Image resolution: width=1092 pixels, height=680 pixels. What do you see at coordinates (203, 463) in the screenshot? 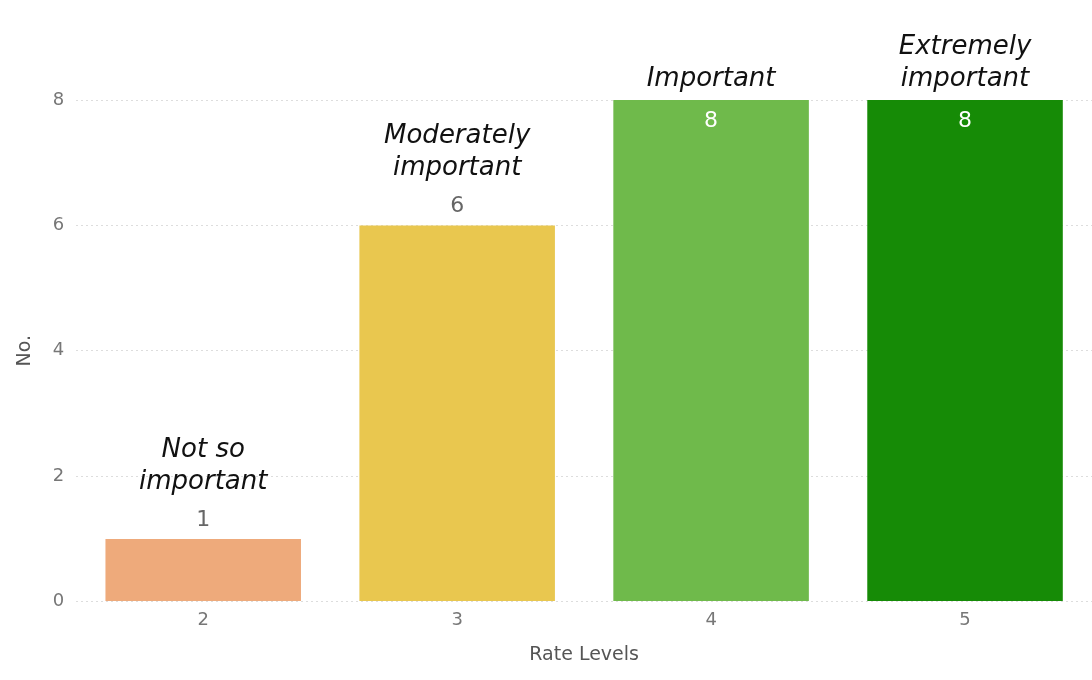
I see `annotation: Not so important` at bounding box center [203, 463].